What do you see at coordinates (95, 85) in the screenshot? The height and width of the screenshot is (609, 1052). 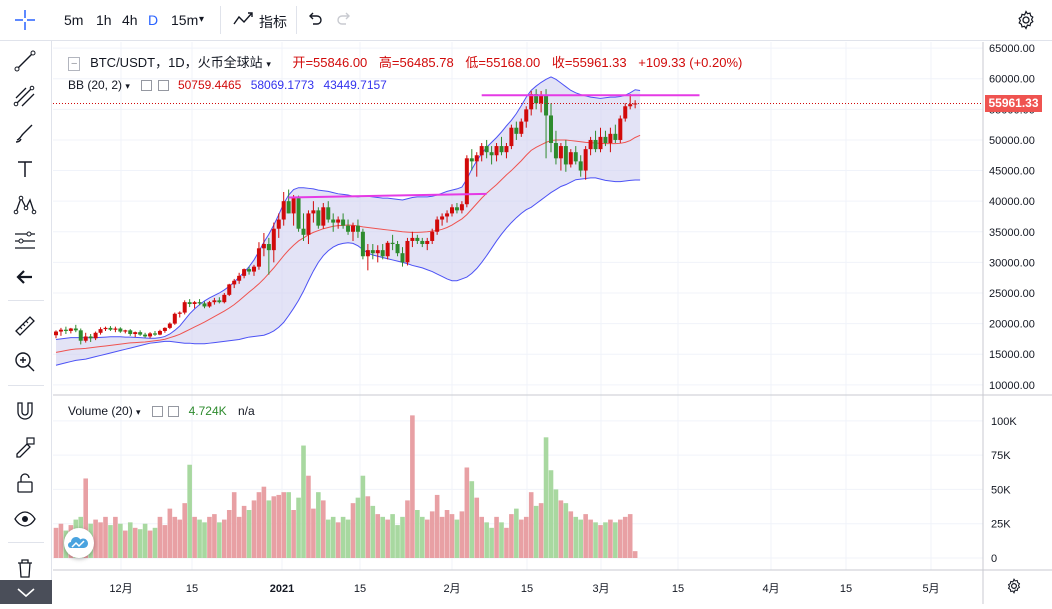 I see `bb-title: BB (20, 2)` at bounding box center [95, 85].